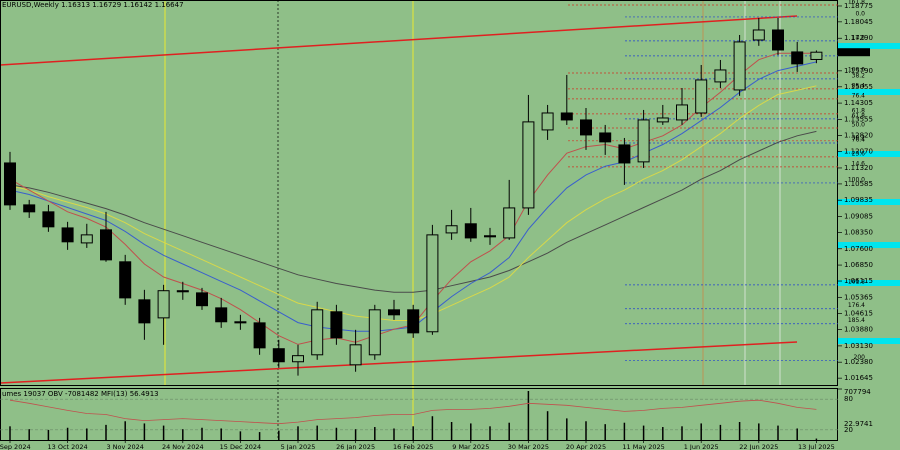 The width and height of the screenshot is (900, 450). Describe the element at coordinates (858, 265) in the screenshot. I see `y-tick-label: 1.06850` at that location.